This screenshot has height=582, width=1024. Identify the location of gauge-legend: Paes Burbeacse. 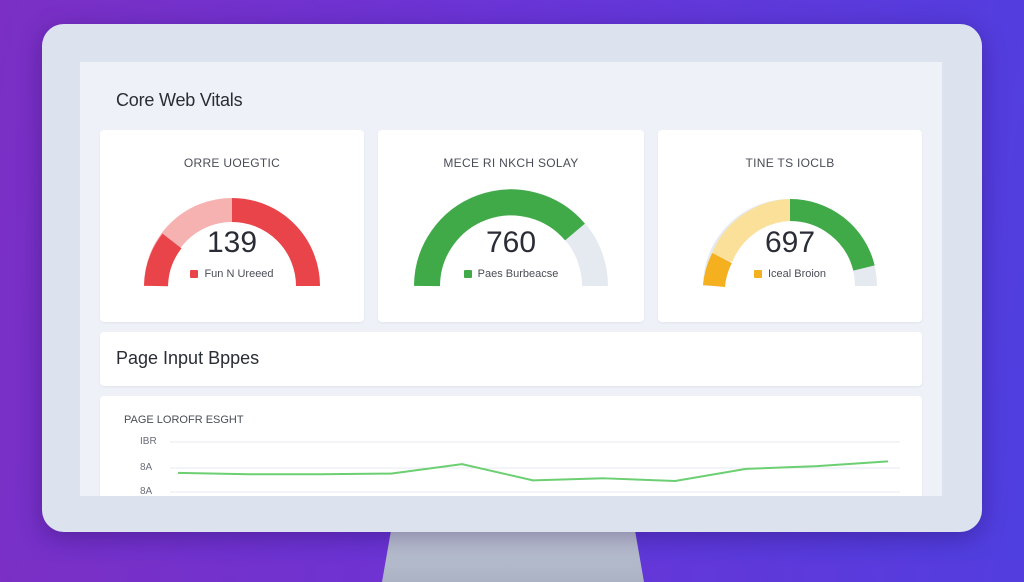
(511, 274).